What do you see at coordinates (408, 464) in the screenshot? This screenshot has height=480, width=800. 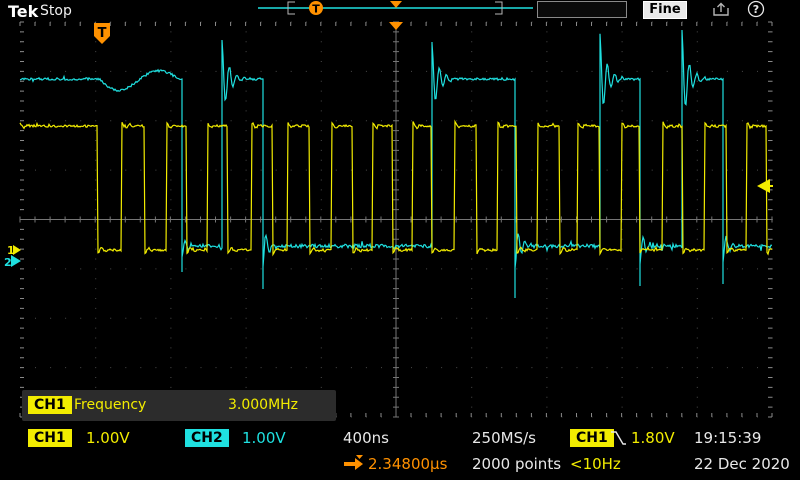 I see `horizontal-position-readout: 2.34800µs` at bounding box center [408, 464].